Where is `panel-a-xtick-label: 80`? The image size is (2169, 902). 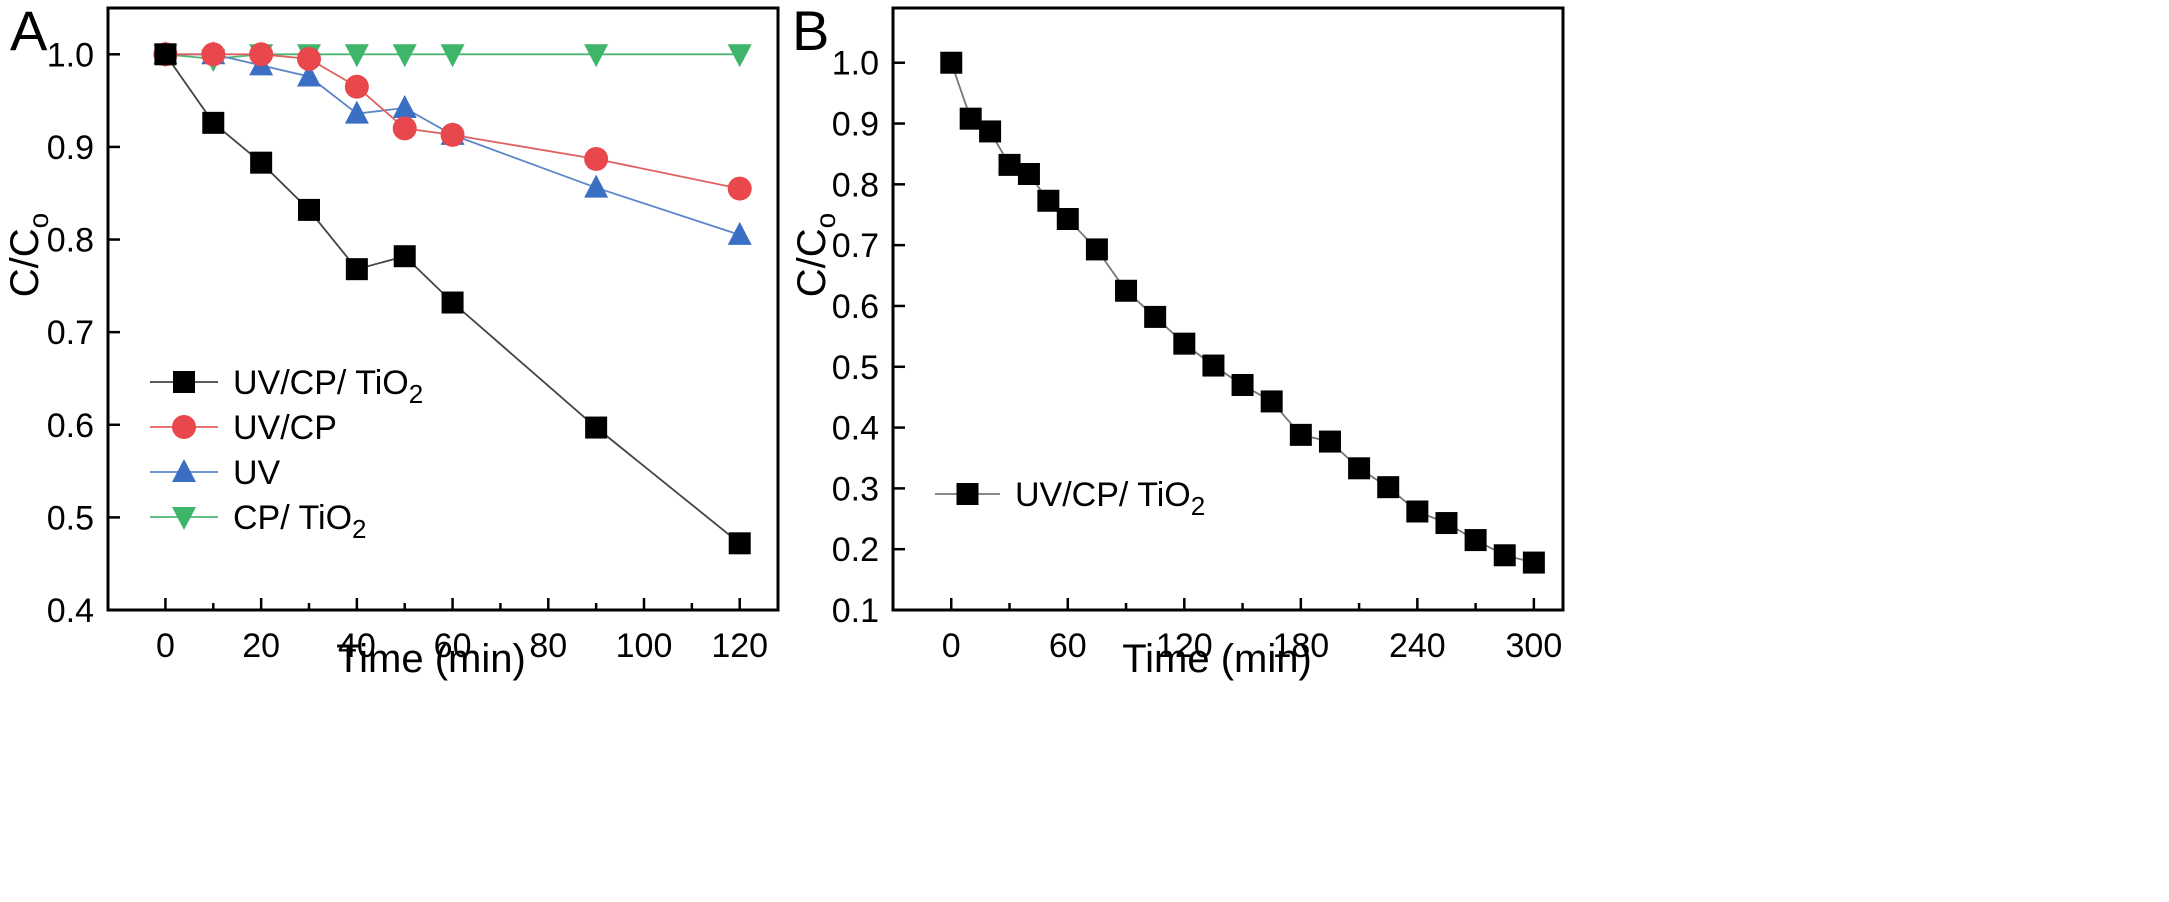
panel-a-xtick-label: 80 is located at coordinates (548, 646).